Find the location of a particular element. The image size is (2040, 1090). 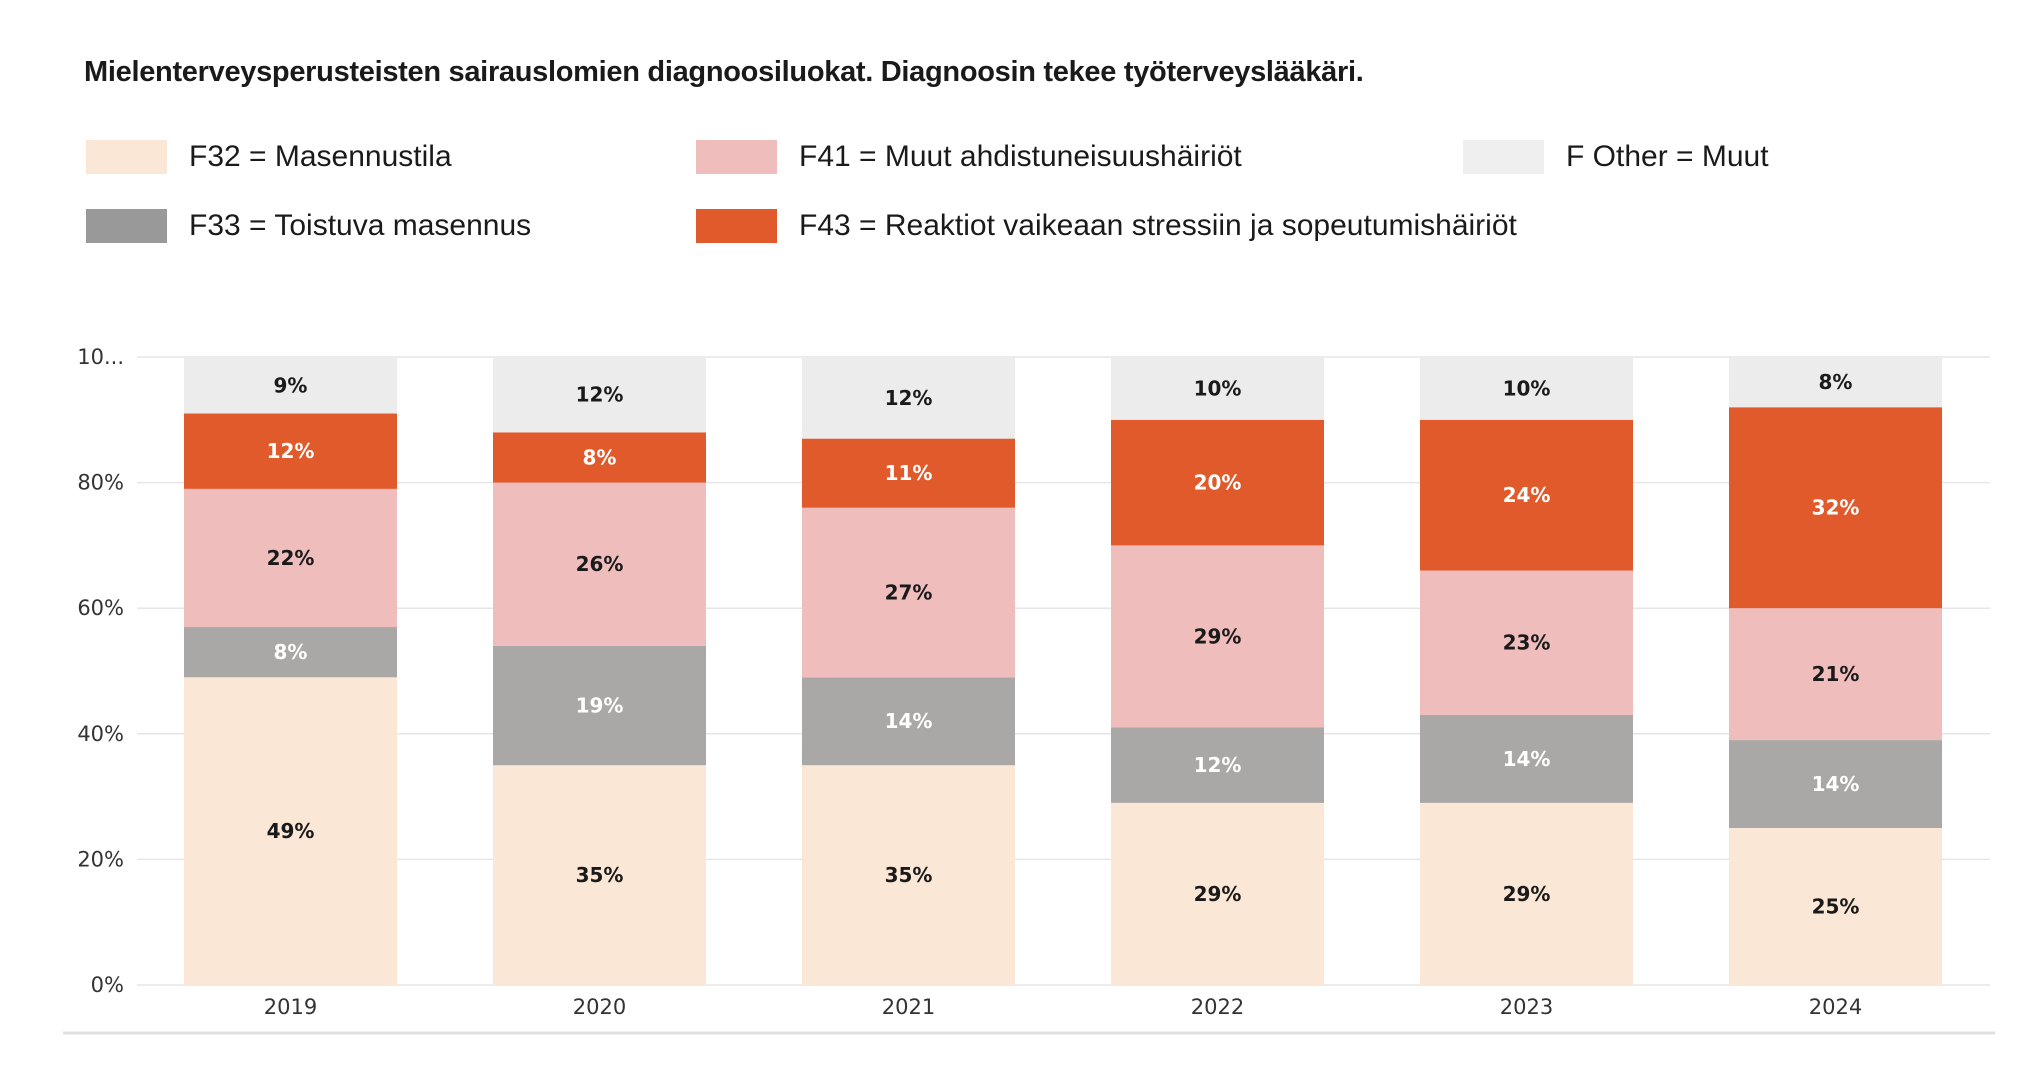

y-tick-label: 60% is located at coordinates (100, 608).